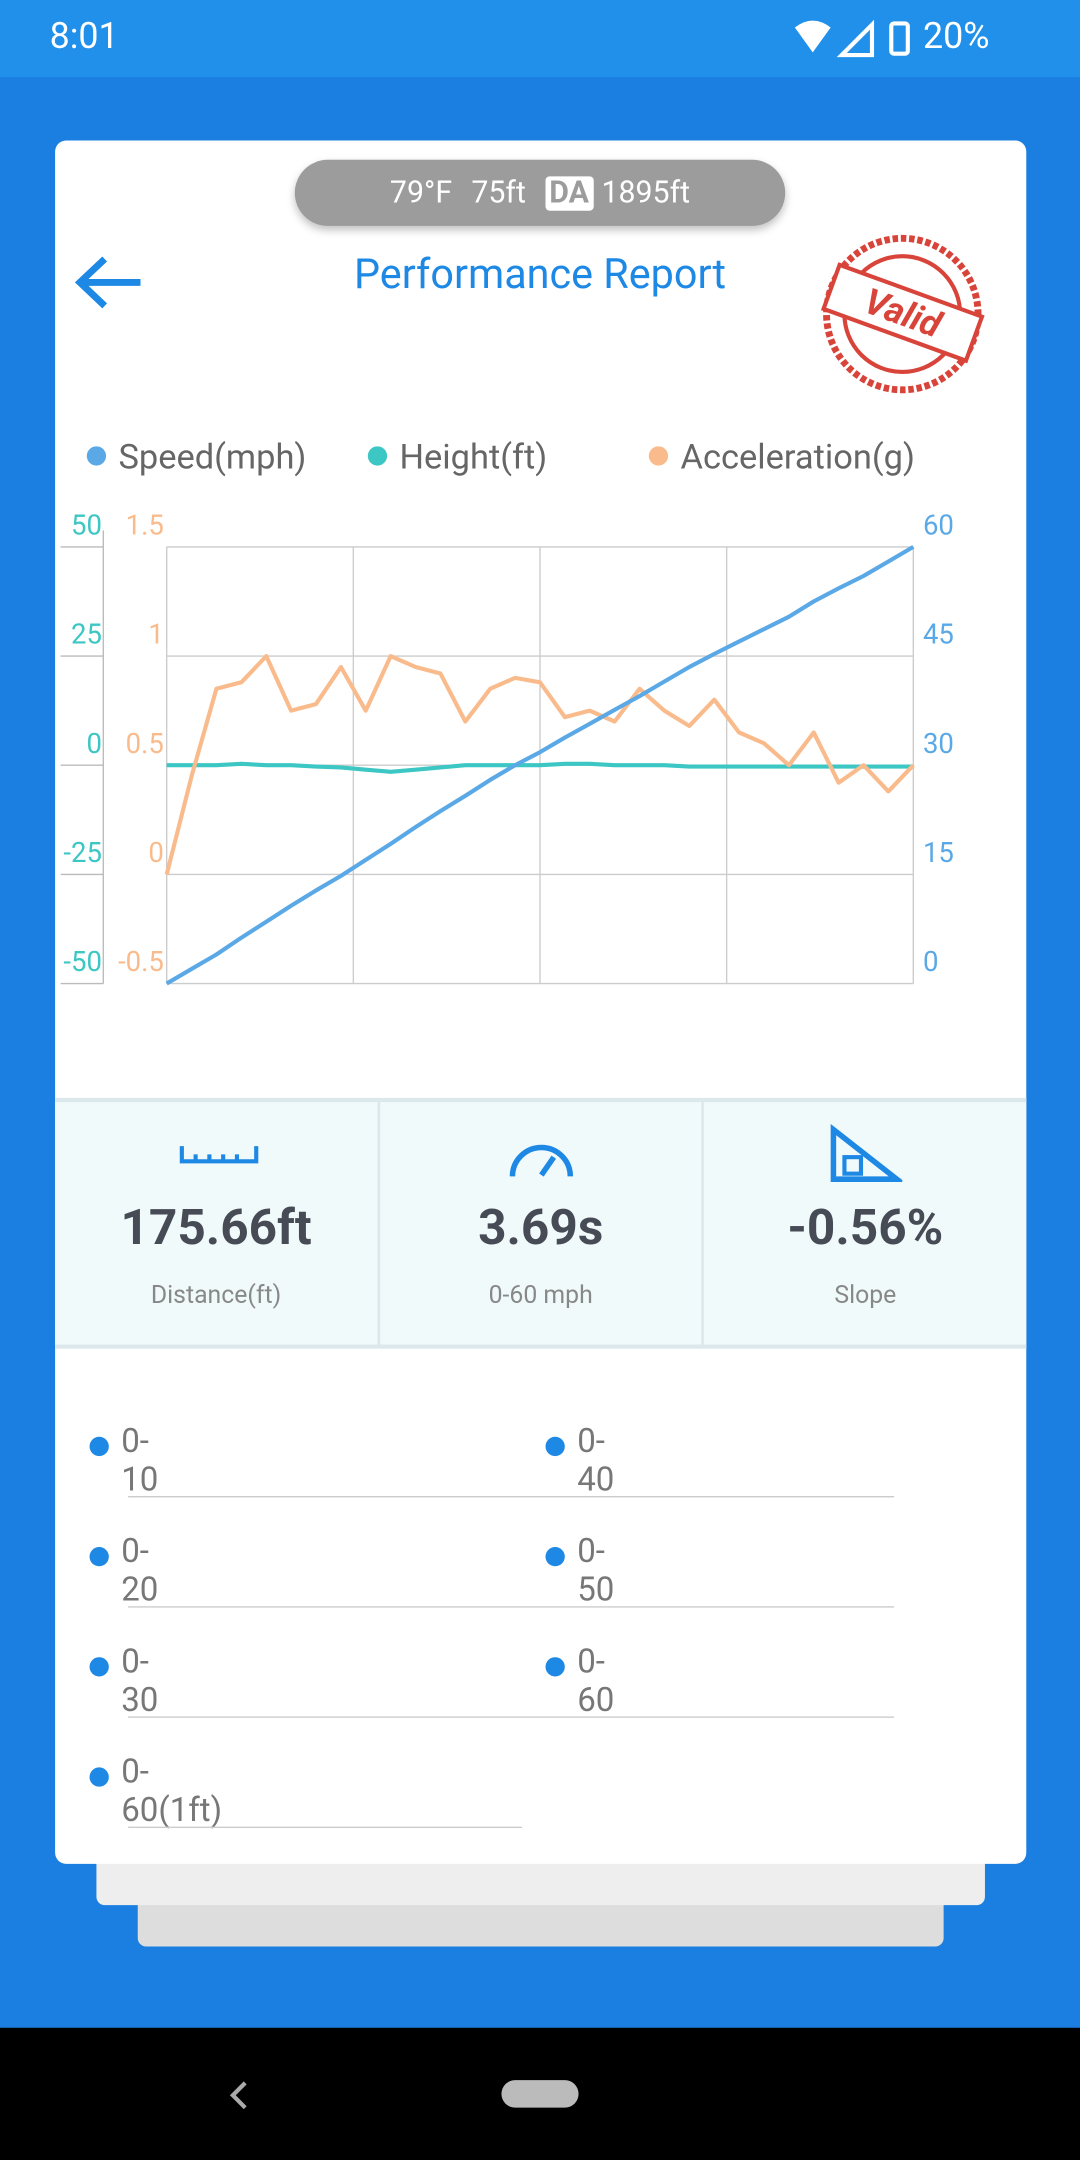  What do you see at coordinates (145, 524) in the screenshot?
I see `y3-tick-label: 1.5` at bounding box center [145, 524].